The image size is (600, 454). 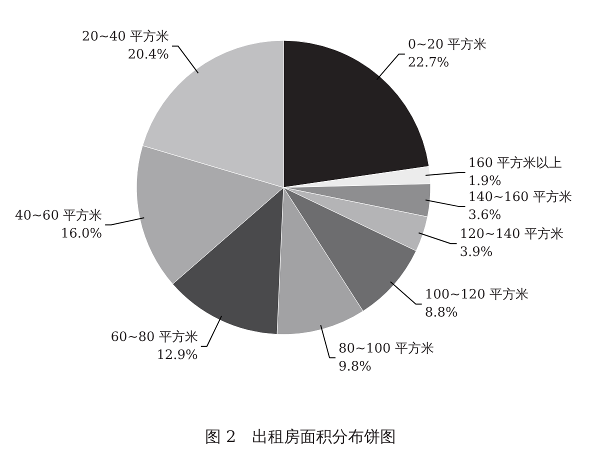 What do you see at coordinates (149, 55) in the screenshot?
I see `data-label: 20.4%` at bounding box center [149, 55].